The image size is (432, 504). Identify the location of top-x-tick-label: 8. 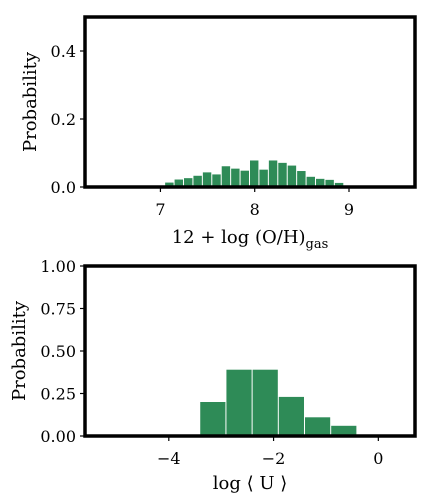
(255, 209).